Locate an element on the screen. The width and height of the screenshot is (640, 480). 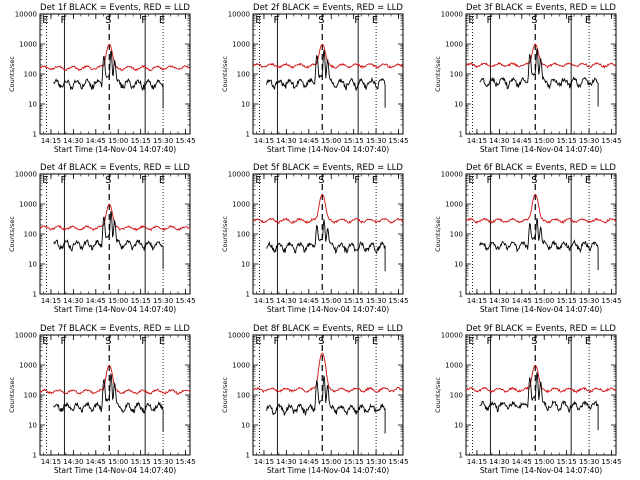
panel-title: Det 7f BLACK = Events, RED = LLD is located at coordinates (115, 329).